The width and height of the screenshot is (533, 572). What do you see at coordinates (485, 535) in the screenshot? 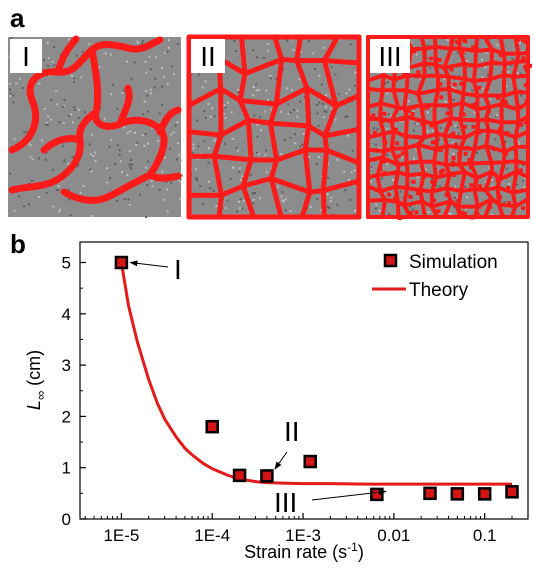
I see `x-tick-label: 0.1` at bounding box center [485, 535].